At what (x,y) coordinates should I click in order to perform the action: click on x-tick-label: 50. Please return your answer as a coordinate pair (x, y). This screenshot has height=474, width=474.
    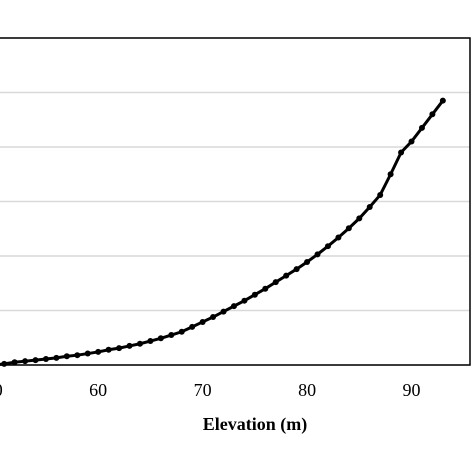
    Looking at the image, I should click on (1, 390).